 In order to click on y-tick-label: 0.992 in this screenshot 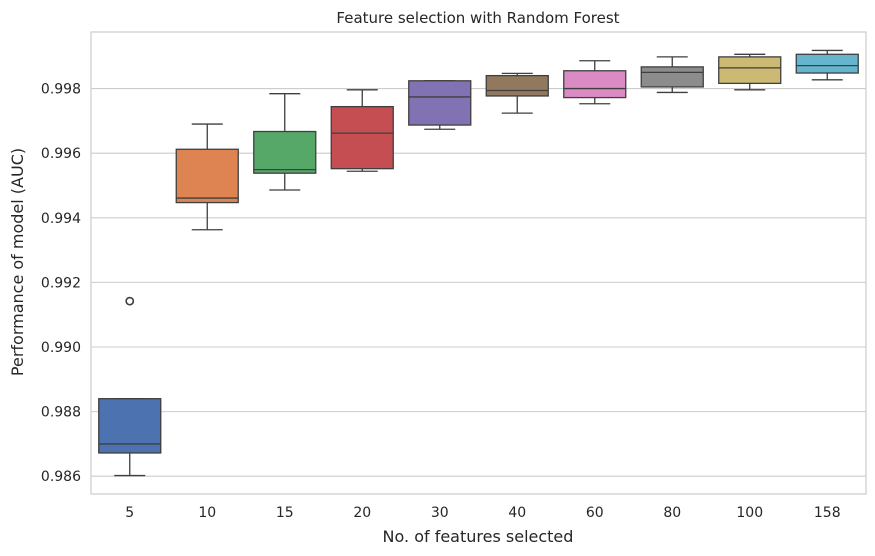, I will do `click(61, 283)`.